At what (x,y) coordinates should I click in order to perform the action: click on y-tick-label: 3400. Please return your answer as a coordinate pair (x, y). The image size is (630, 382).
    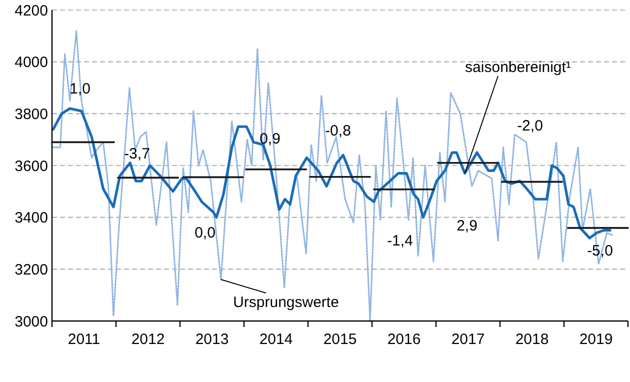
    Looking at the image, I should click on (31, 218).